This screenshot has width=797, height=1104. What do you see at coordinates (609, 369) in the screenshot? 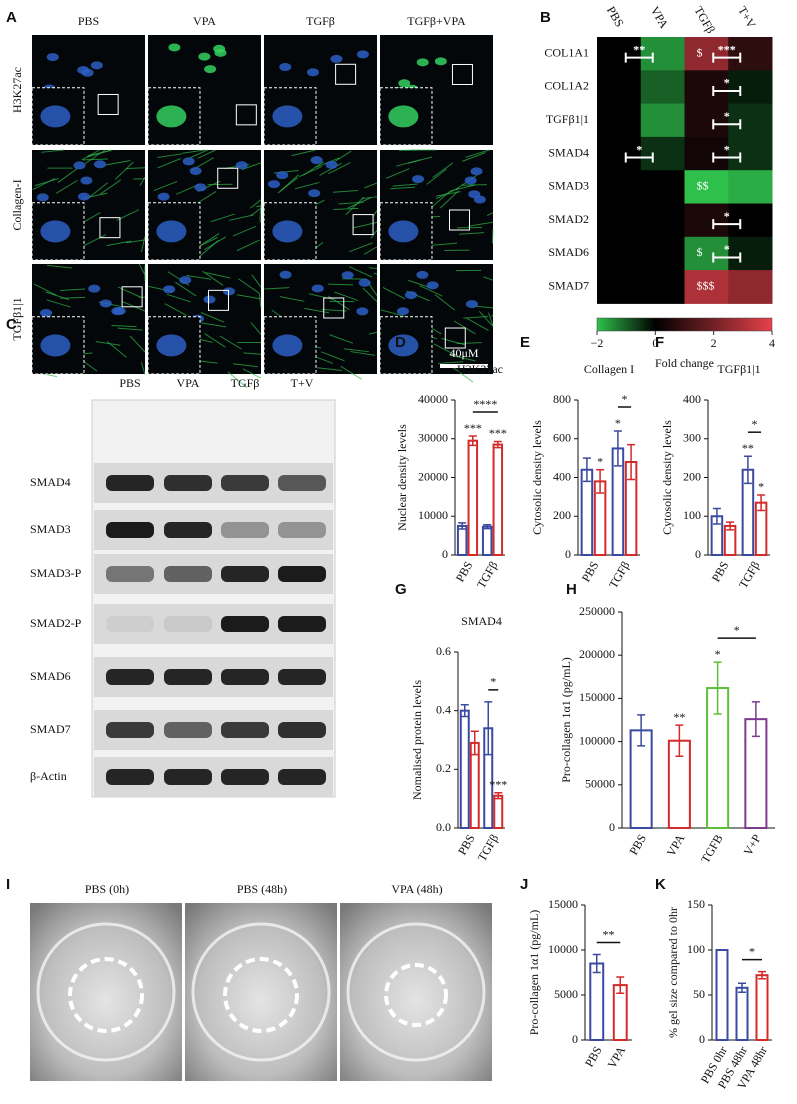
I see `chart-title: Collagen I` at bounding box center [609, 369].